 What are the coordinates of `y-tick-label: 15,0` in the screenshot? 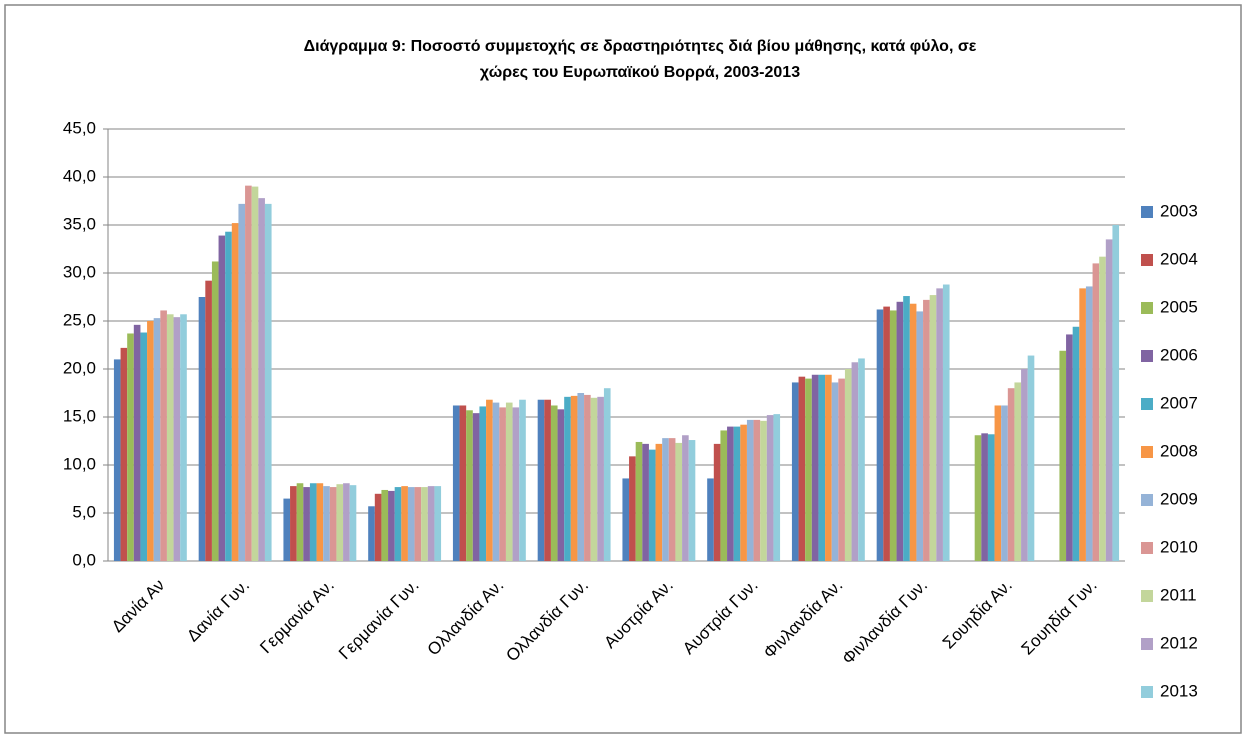 It's located at (79, 415).